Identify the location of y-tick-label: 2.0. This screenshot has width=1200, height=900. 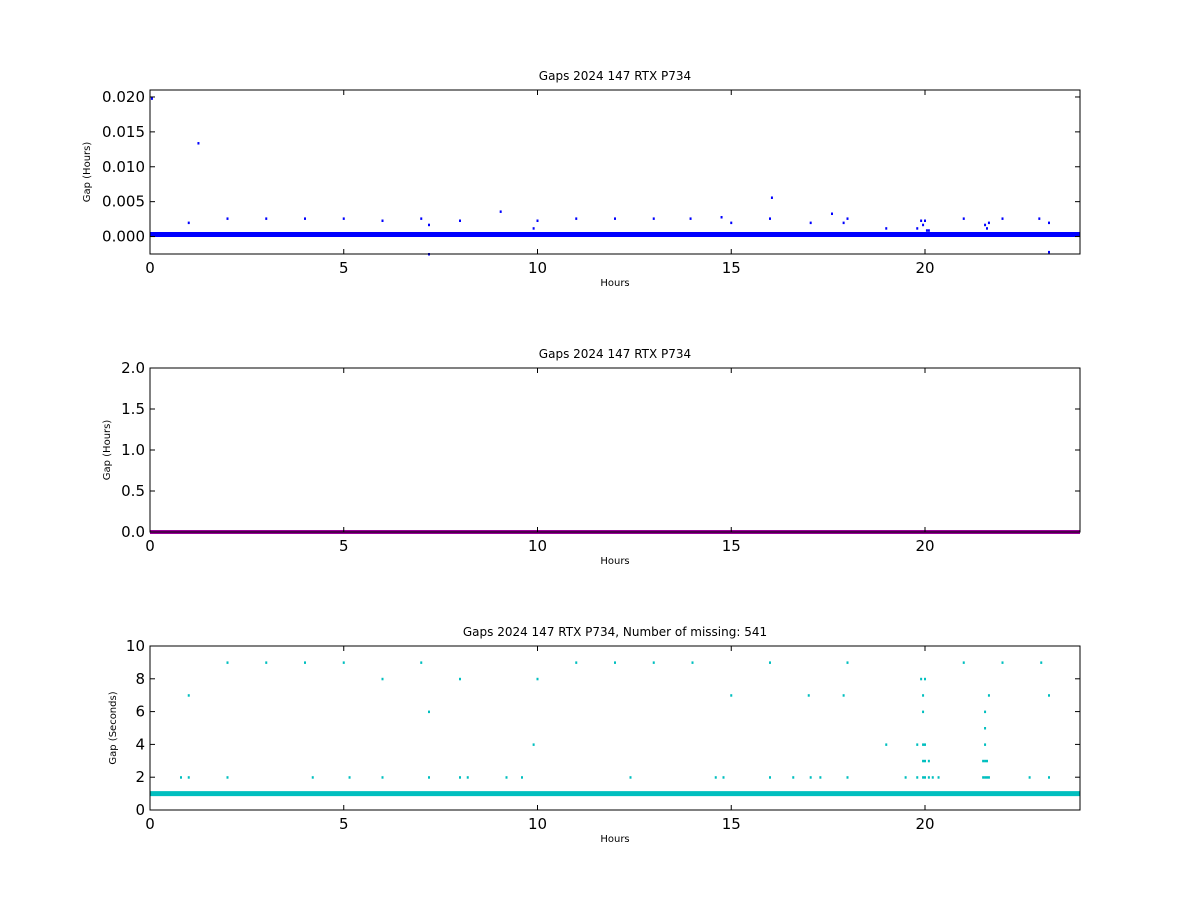
(133, 368).